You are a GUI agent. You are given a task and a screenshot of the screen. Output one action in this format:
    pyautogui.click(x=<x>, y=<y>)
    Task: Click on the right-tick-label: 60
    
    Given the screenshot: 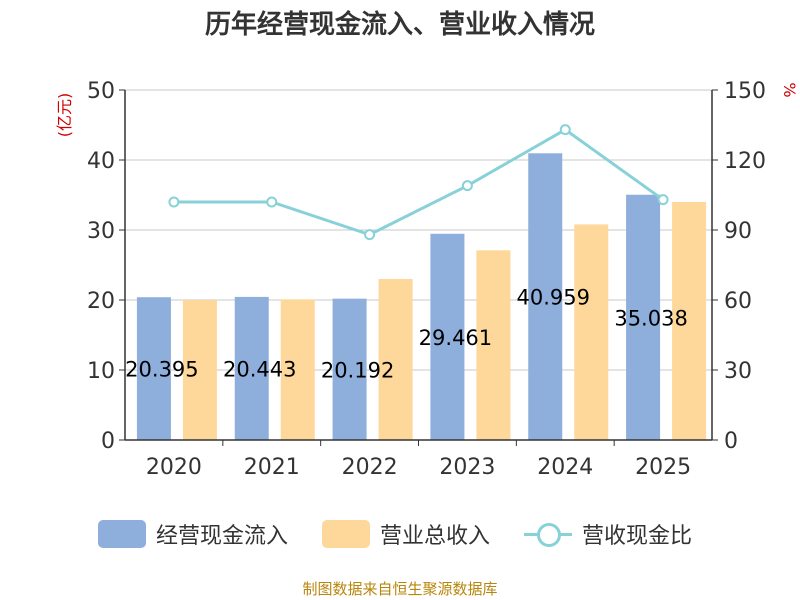 What is the action you would take?
    pyautogui.click(x=738, y=301)
    